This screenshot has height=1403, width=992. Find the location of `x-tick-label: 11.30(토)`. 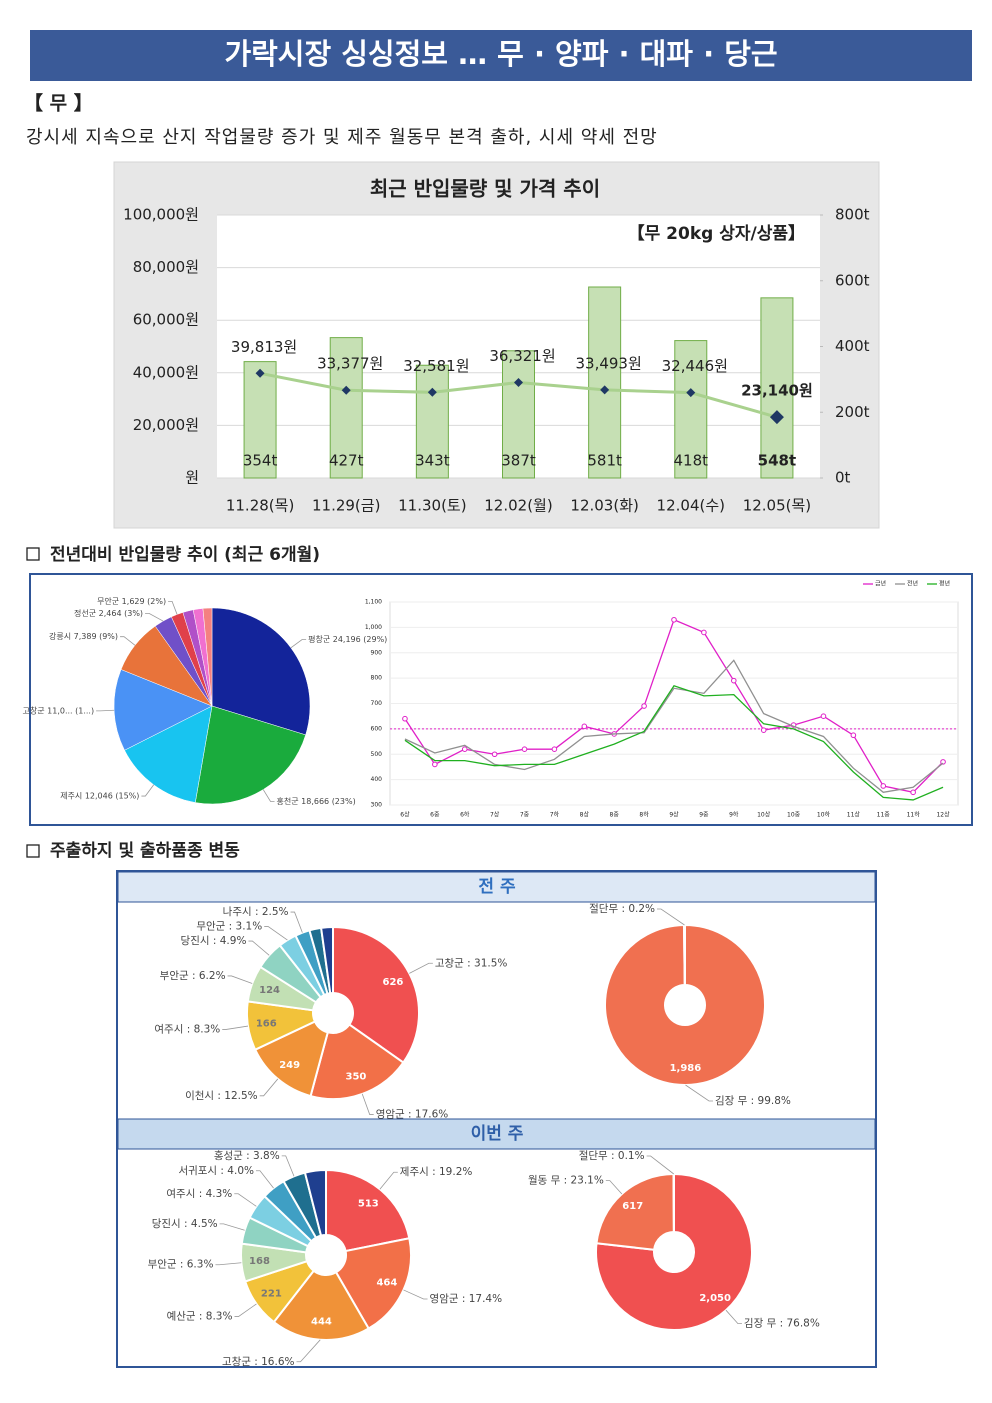

x-tick-label: 11.30(토) is located at coordinates (432, 506).